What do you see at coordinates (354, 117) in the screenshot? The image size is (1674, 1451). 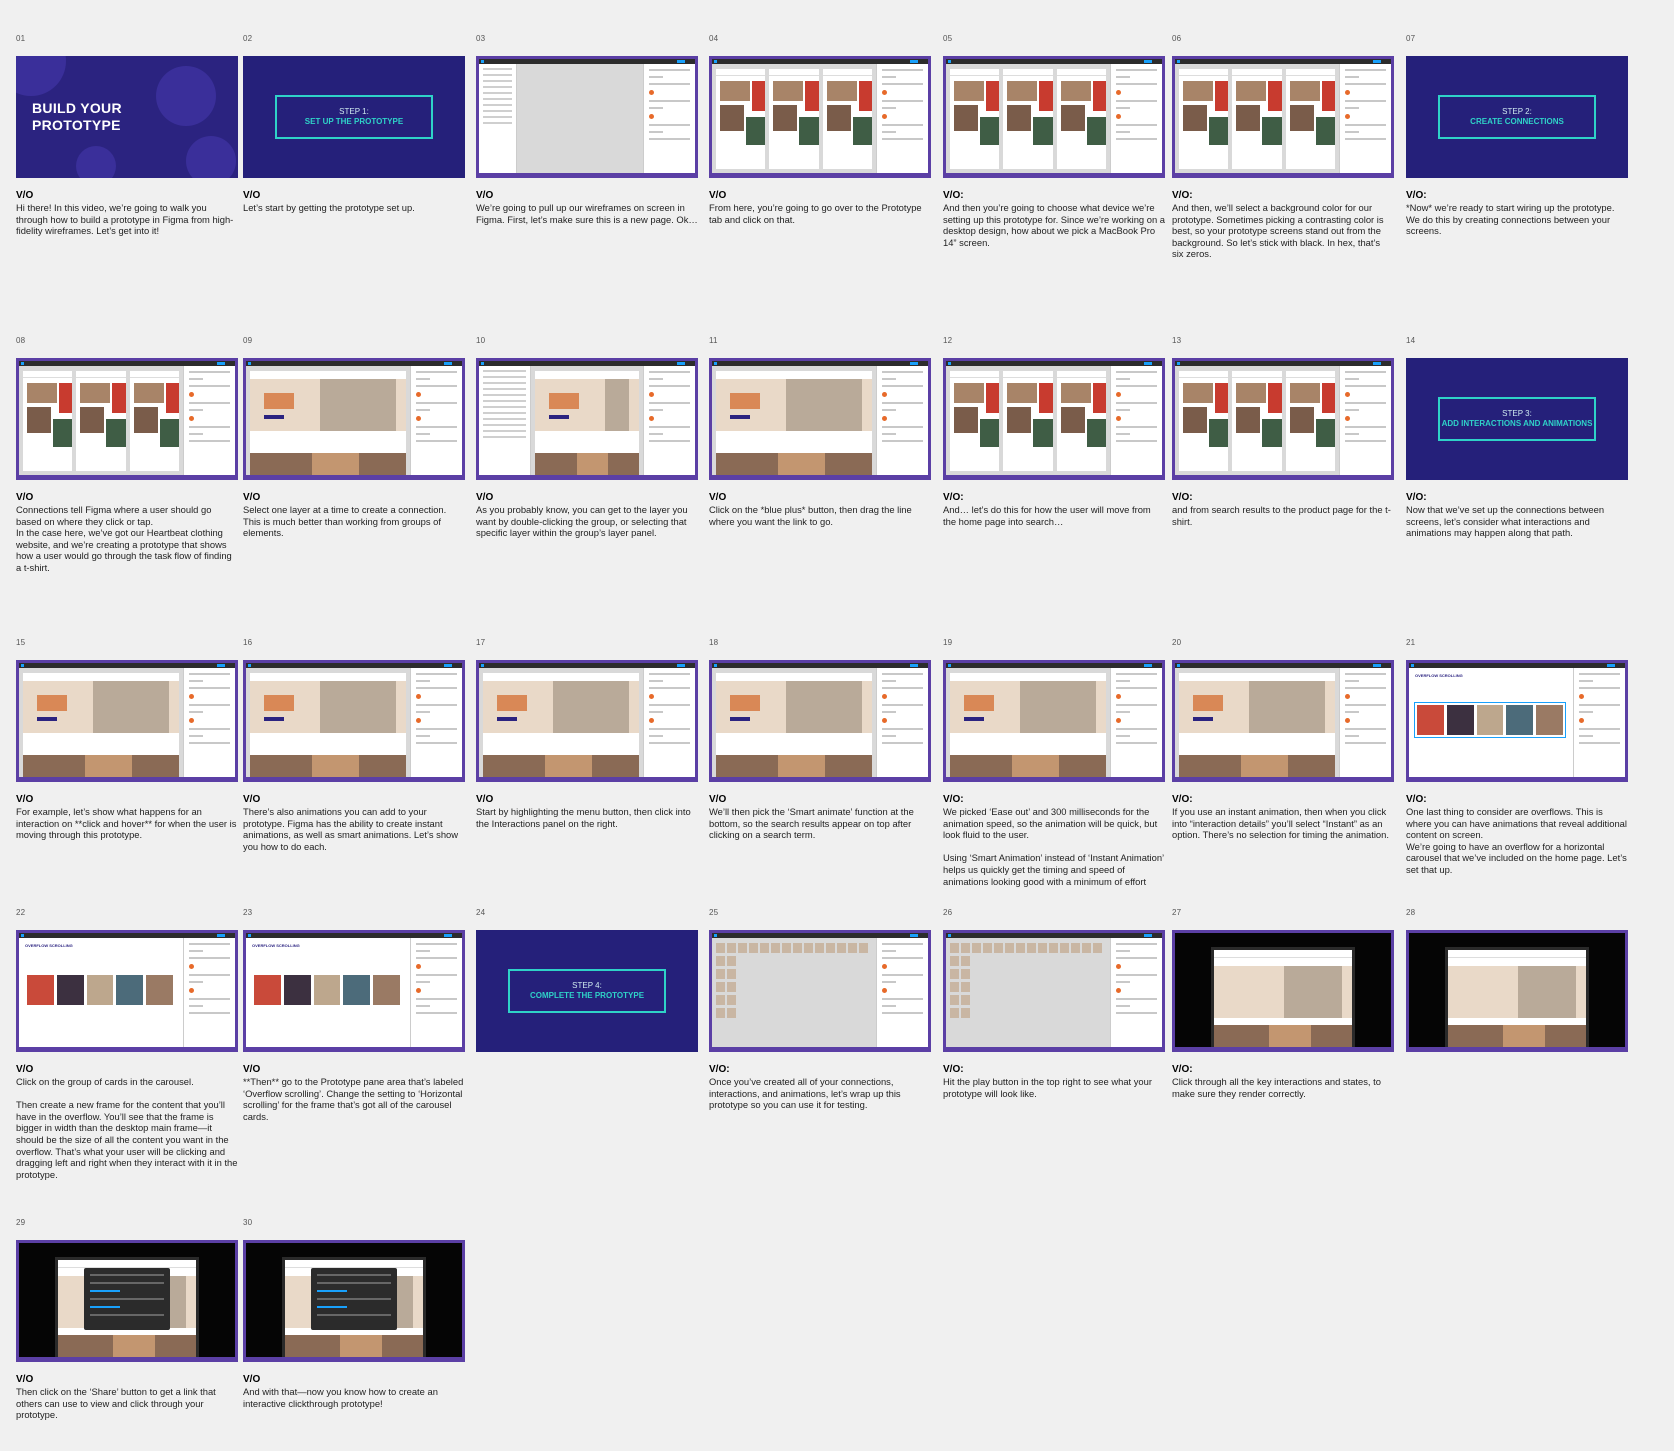 I see `slide-thumbnail: STEP 1: SET UP THE PROTOTYPE` at bounding box center [354, 117].